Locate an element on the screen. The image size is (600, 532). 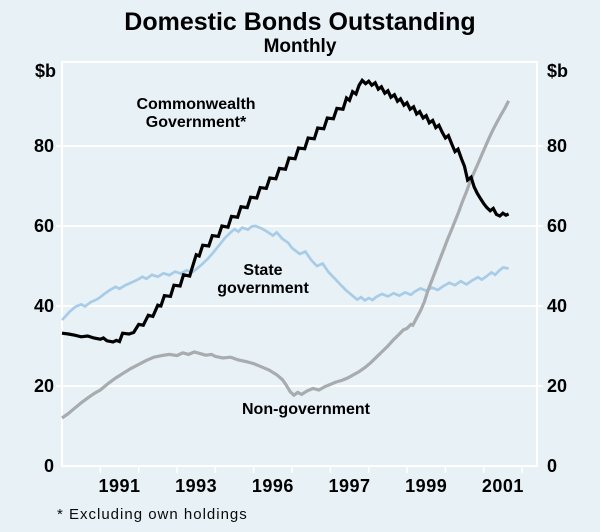
state-label-line1: State is located at coordinates (263, 270).